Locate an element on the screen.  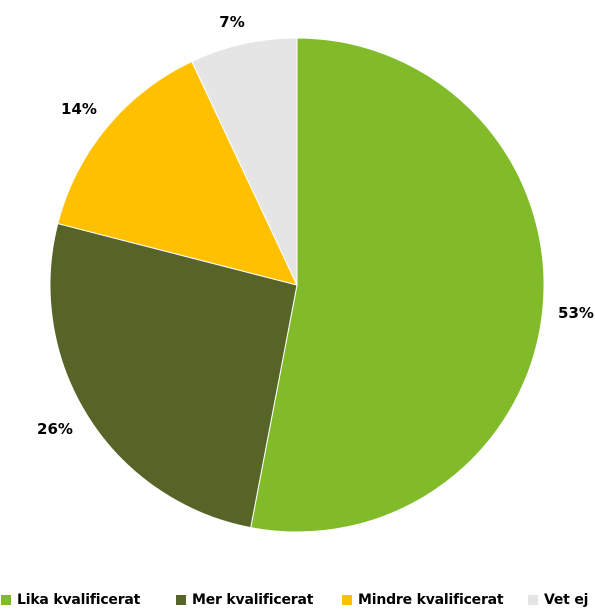
data-label-vet-ej: 7% is located at coordinates (231, 22).